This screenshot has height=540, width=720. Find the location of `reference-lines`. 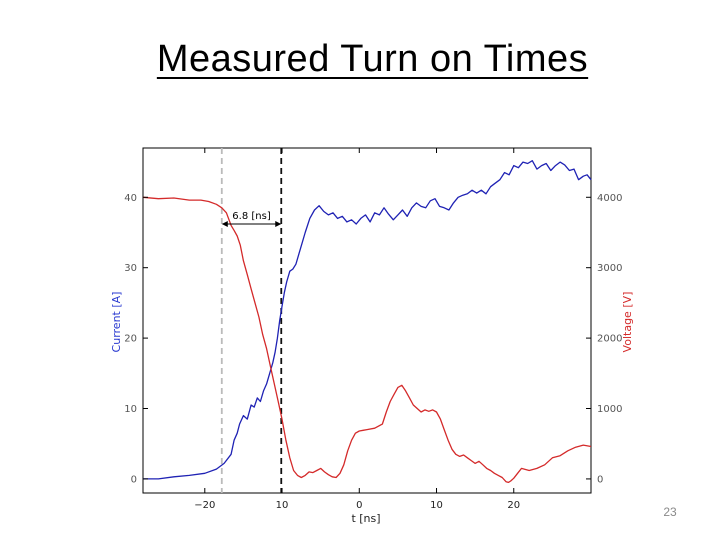

reference-lines is located at coordinates (251, 320).